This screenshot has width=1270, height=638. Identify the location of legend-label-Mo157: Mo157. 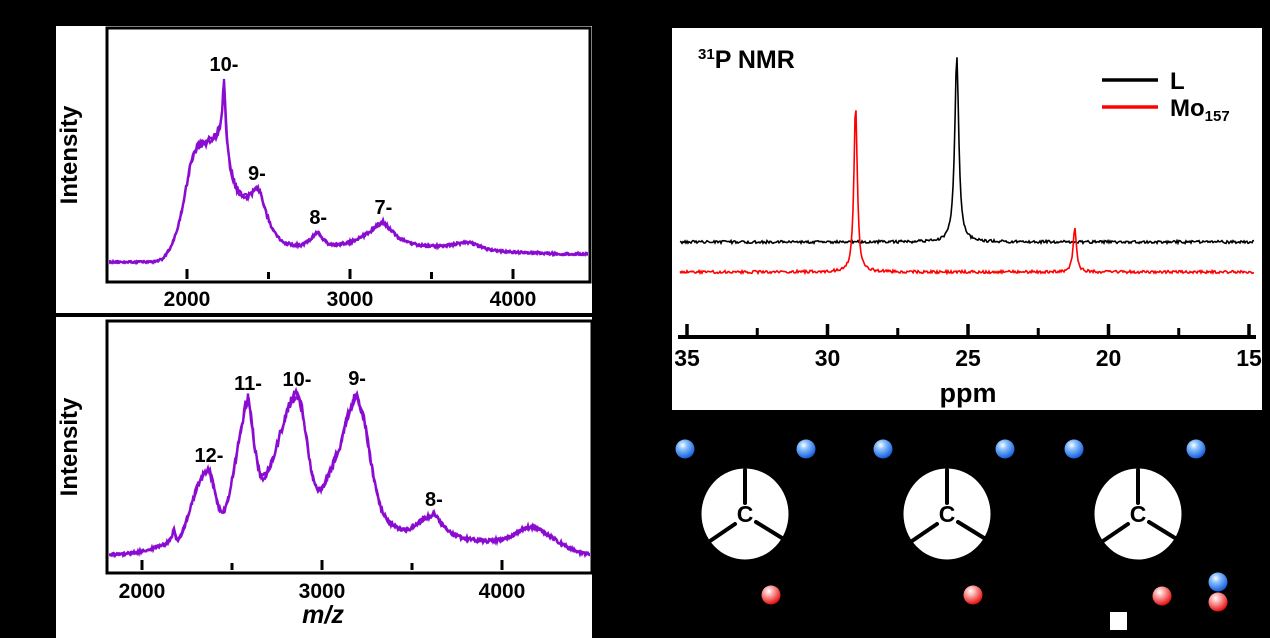
(1200, 110).